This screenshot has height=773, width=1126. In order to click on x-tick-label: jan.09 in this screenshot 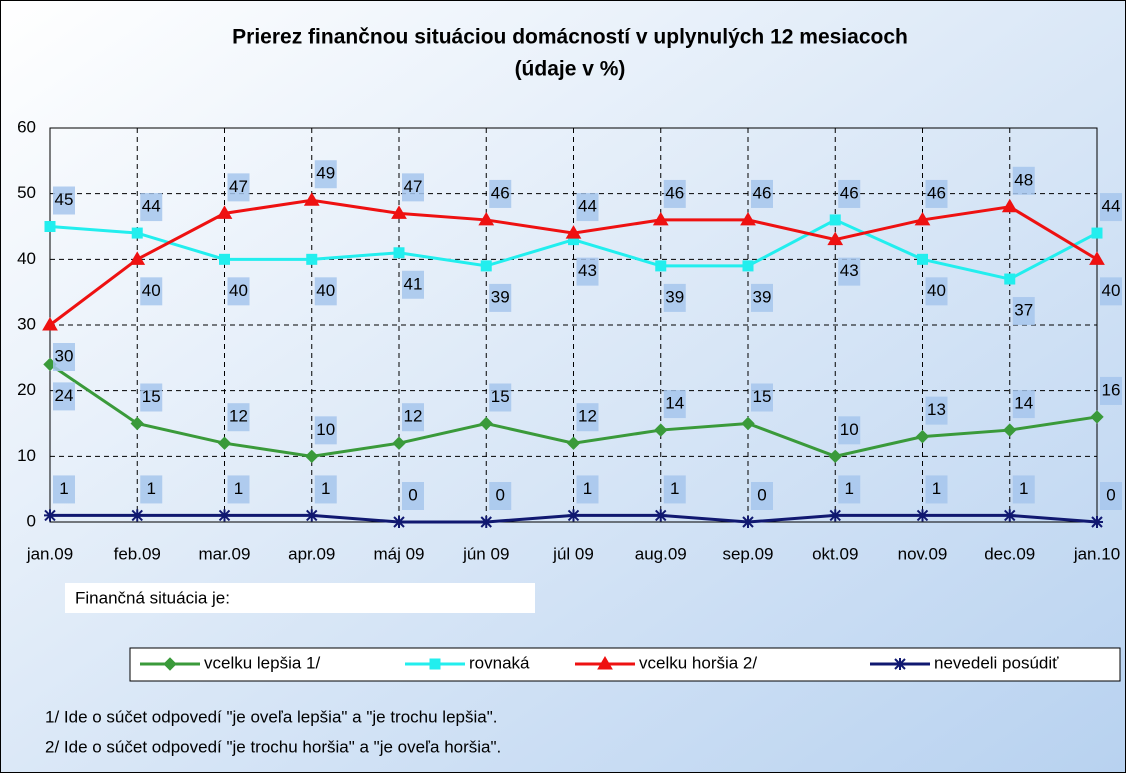, I will do `click(49, 553)`.